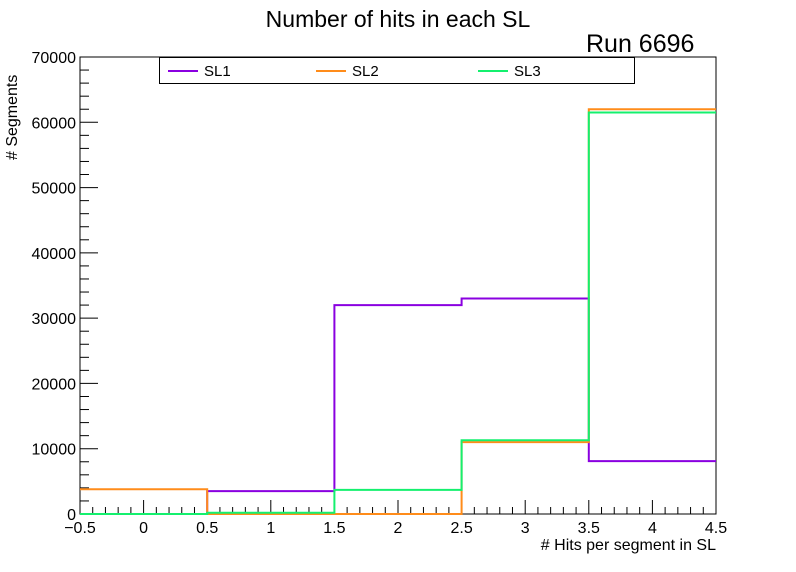  Describe the element at coordinates (395, 518) in the screenshot. I see `x-axis: −0.5 0 0.5 1 1.5 2 2.5 3 3.5 4 4.5` at that location.